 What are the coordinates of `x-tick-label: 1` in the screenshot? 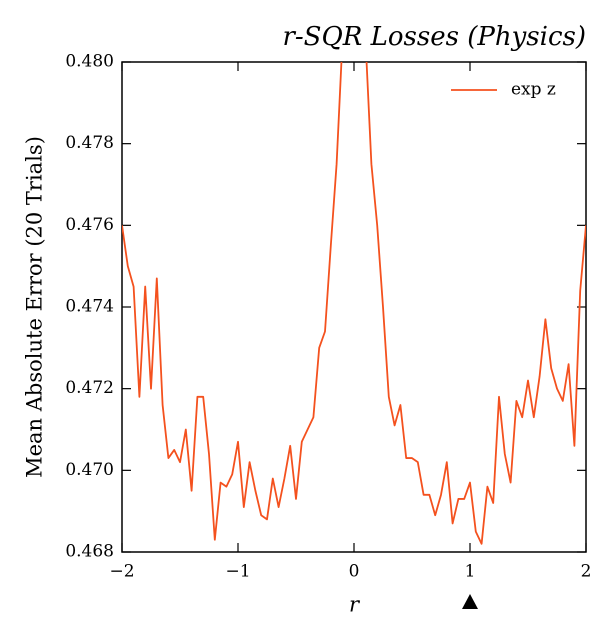 It's located at (470, 572).